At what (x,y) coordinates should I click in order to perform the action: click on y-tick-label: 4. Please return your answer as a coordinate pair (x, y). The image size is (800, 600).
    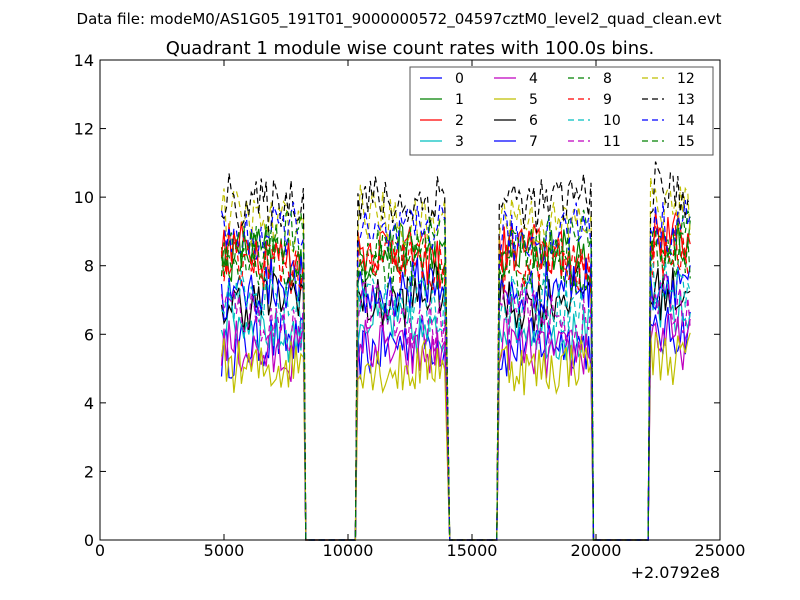
    Looking at the image, I should click on (89, 403).